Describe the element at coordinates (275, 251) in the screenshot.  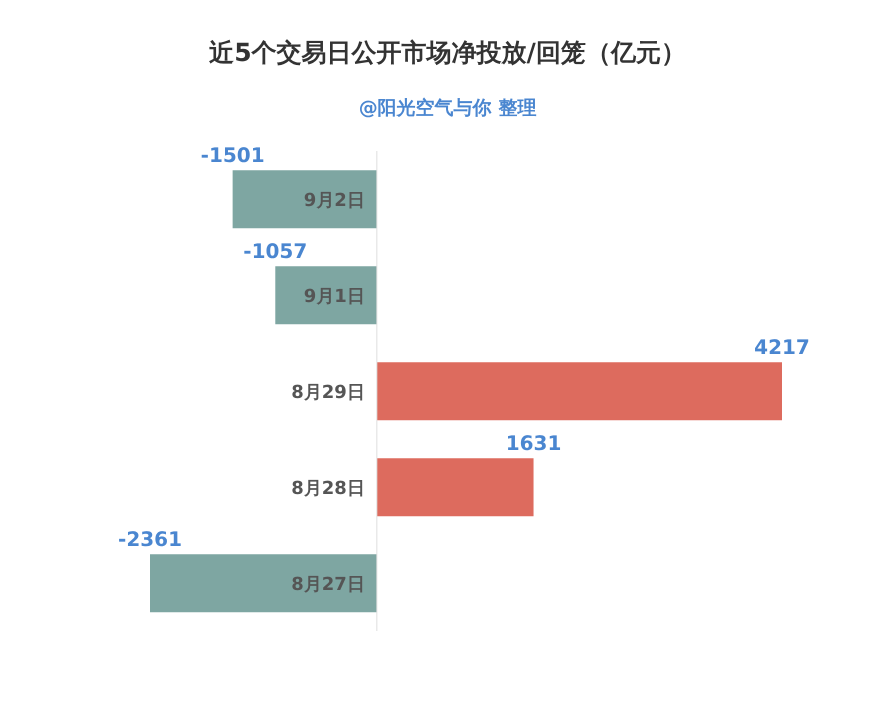
I see `data-label: -1057` at that location.